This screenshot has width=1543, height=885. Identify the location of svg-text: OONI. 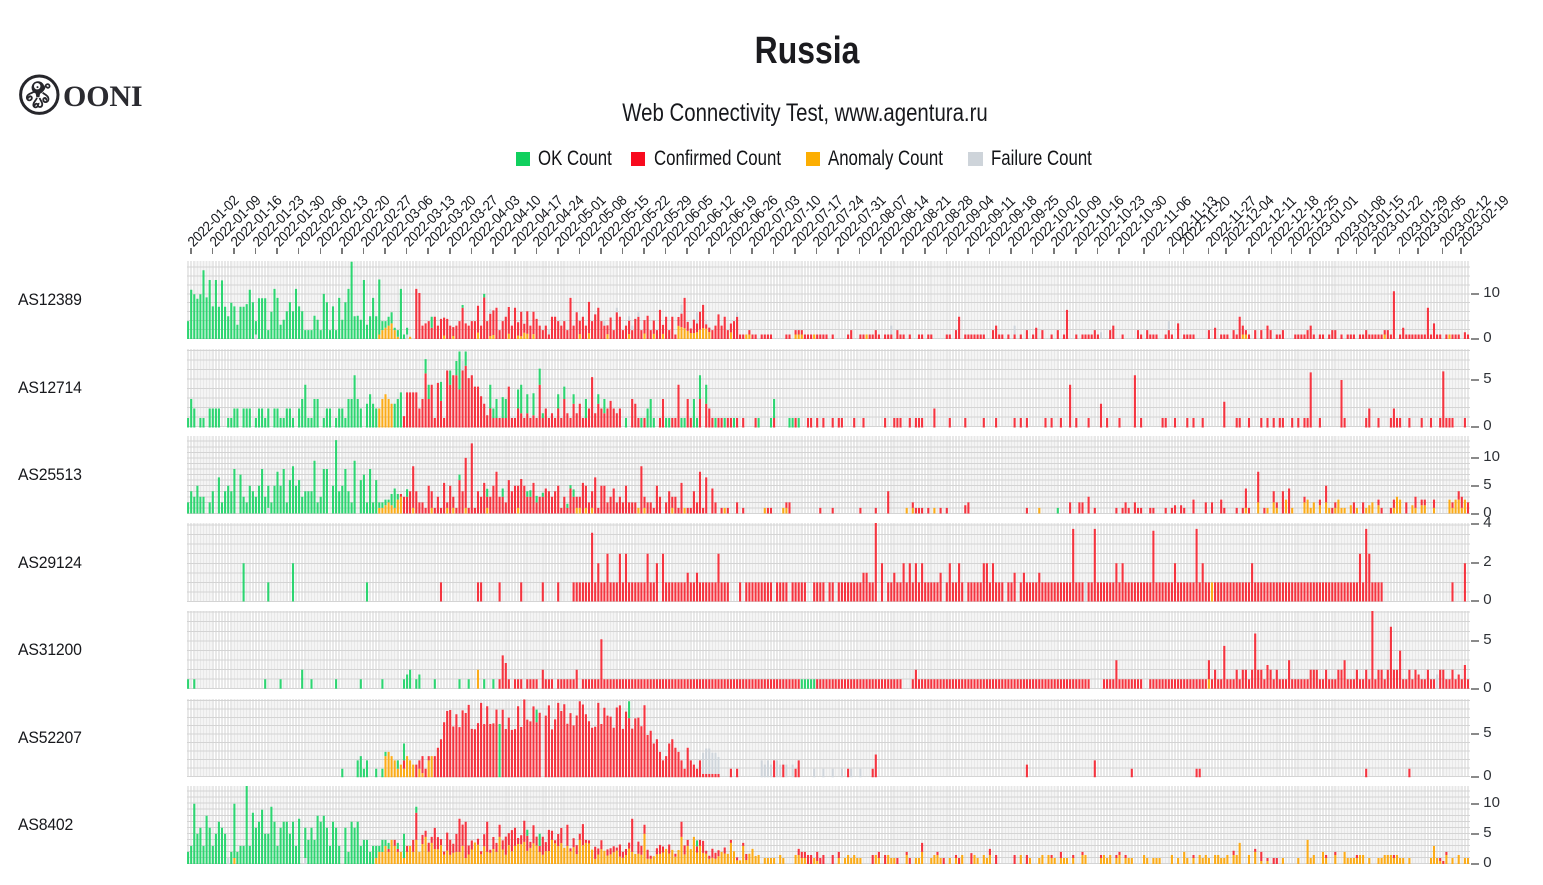
(103, 96).